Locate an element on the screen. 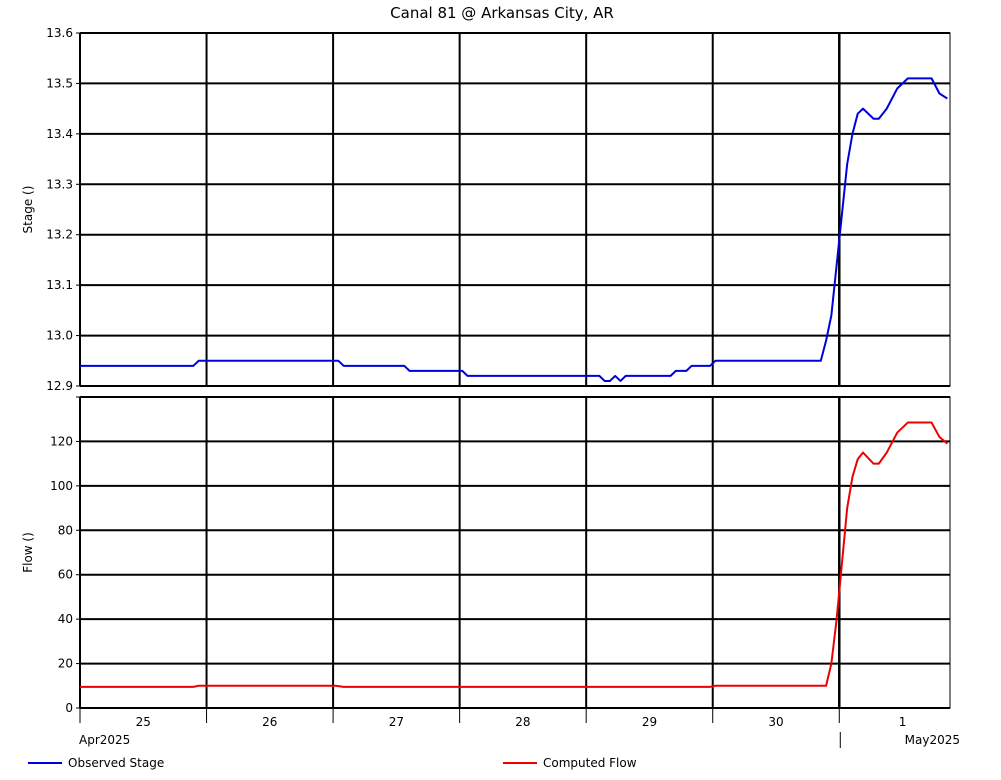 The width and height of the screenshot is (1001, 780). y-tick-label: 13.3 is located at coordinates (59, 184).